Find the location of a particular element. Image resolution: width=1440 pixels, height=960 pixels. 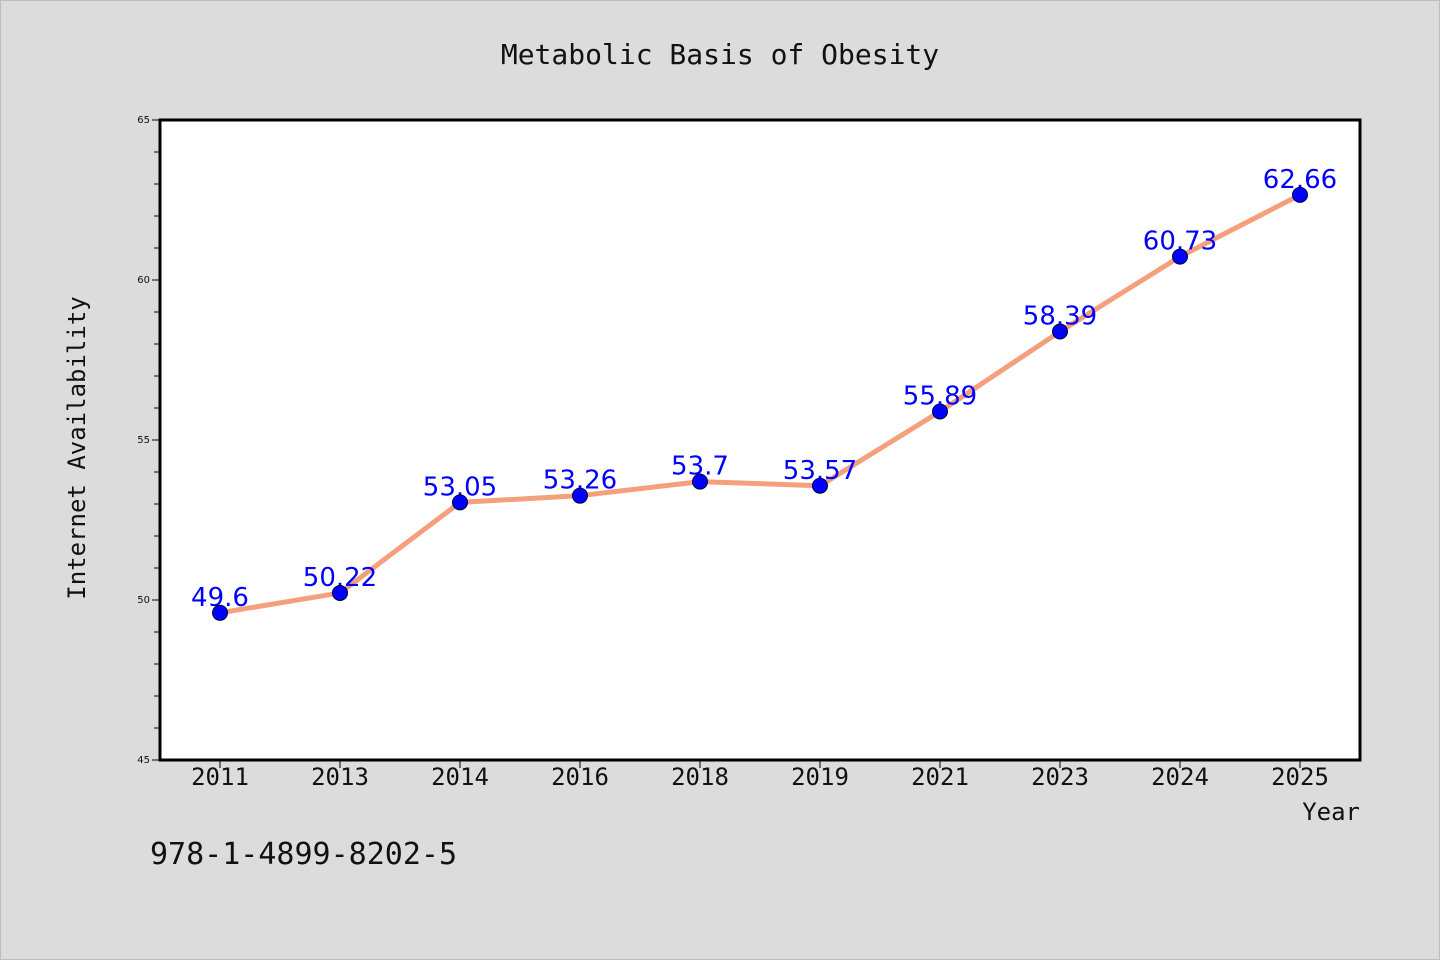

x-tick-label: 2013 is located at coordinates (340, 777).